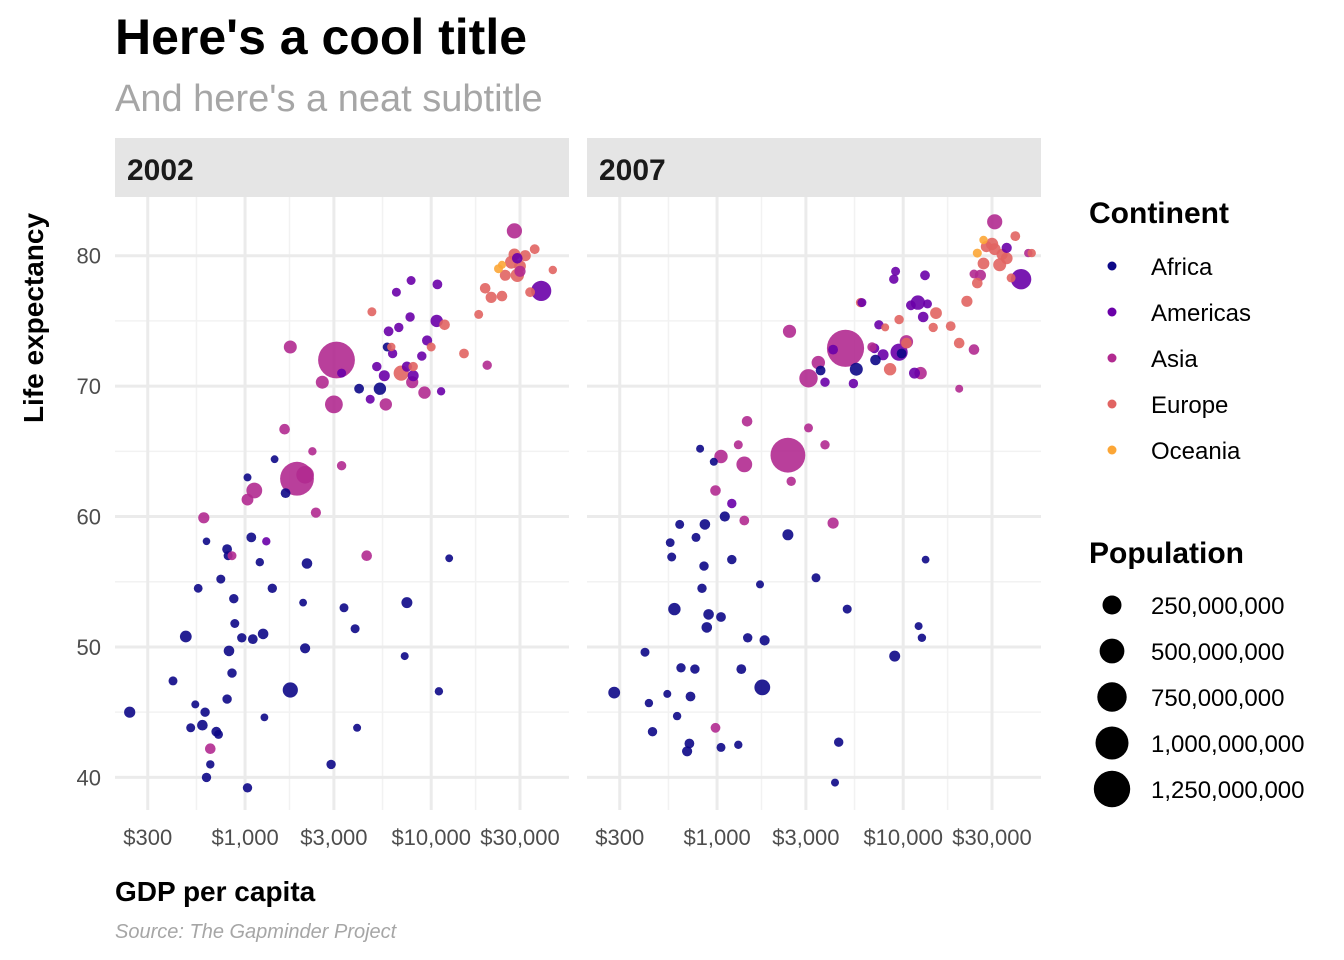 Image resolution: width=1344 pixels, height=960 pixels. Describe the element at coordinates (321, 37) in the screenshot. I see `page-title: Here's a cool title` at that location.